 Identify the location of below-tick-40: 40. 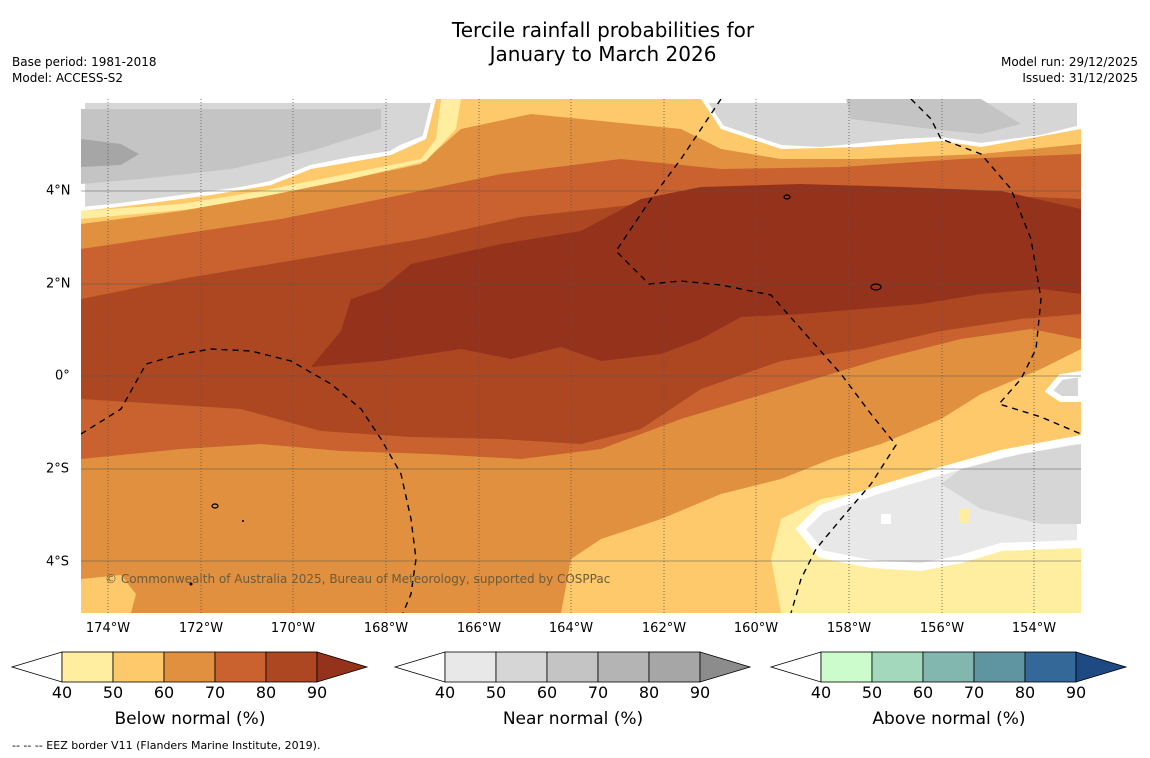
(62, 692).